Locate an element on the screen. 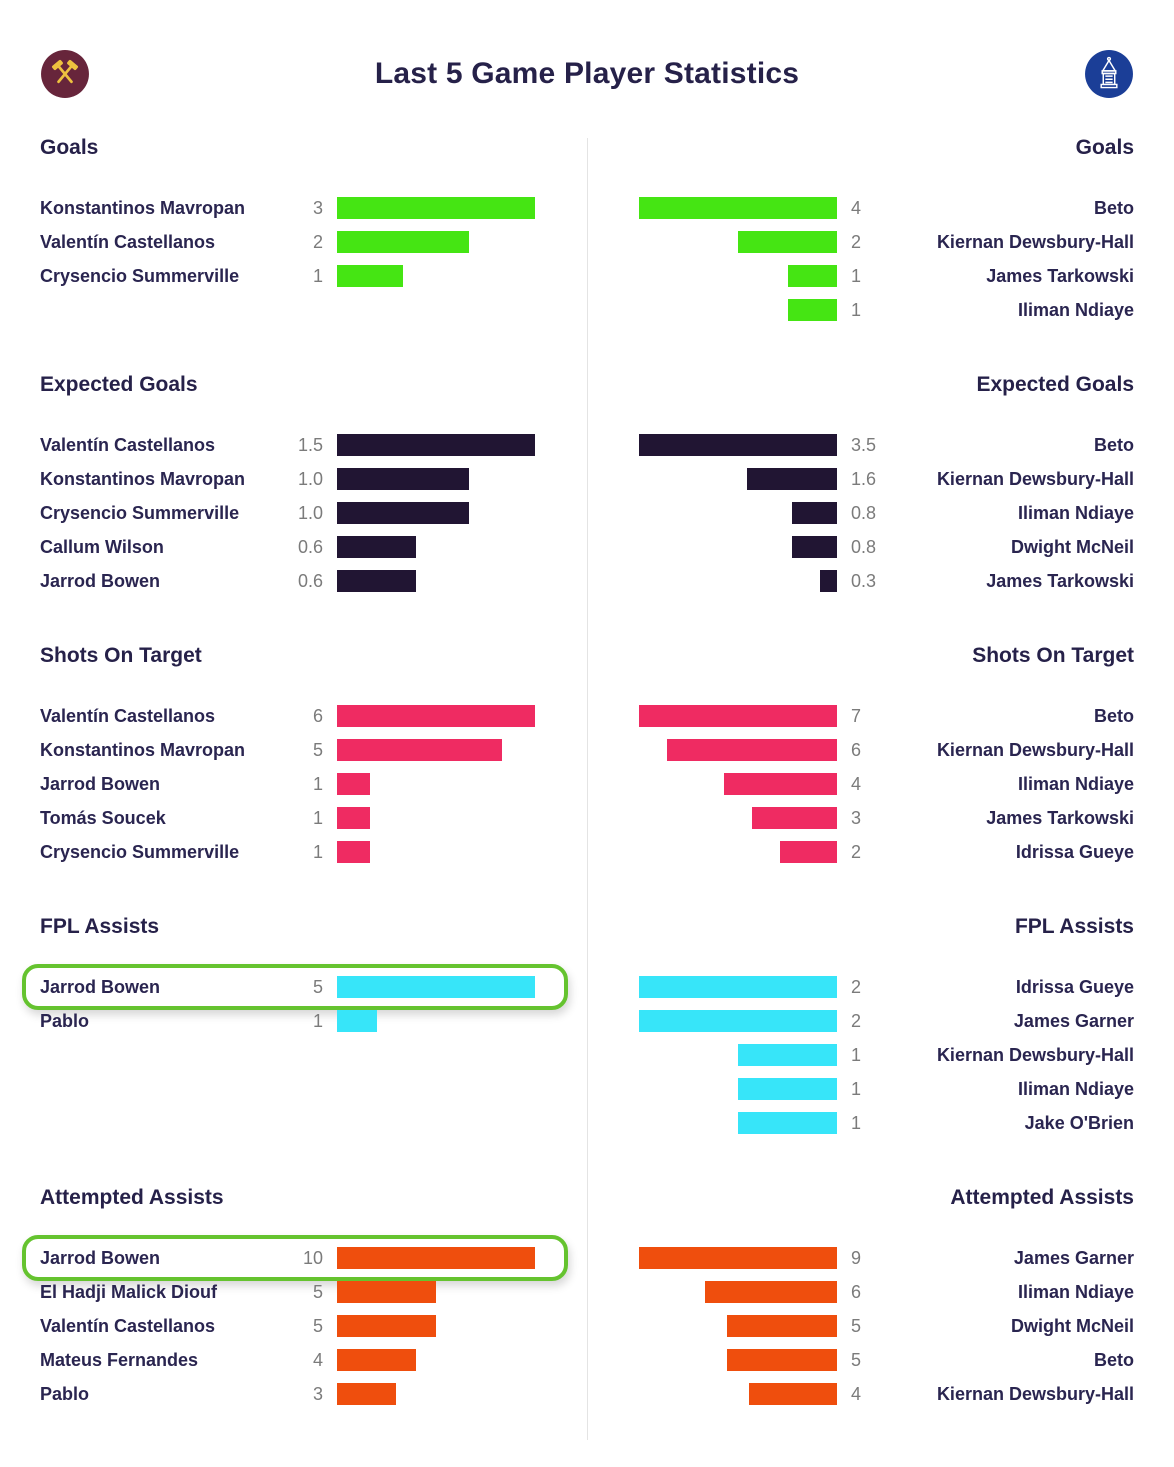 The image size is (1174, 1467). stat-row: 2 Idrissa Gueye is located at coordinates (886, 852).